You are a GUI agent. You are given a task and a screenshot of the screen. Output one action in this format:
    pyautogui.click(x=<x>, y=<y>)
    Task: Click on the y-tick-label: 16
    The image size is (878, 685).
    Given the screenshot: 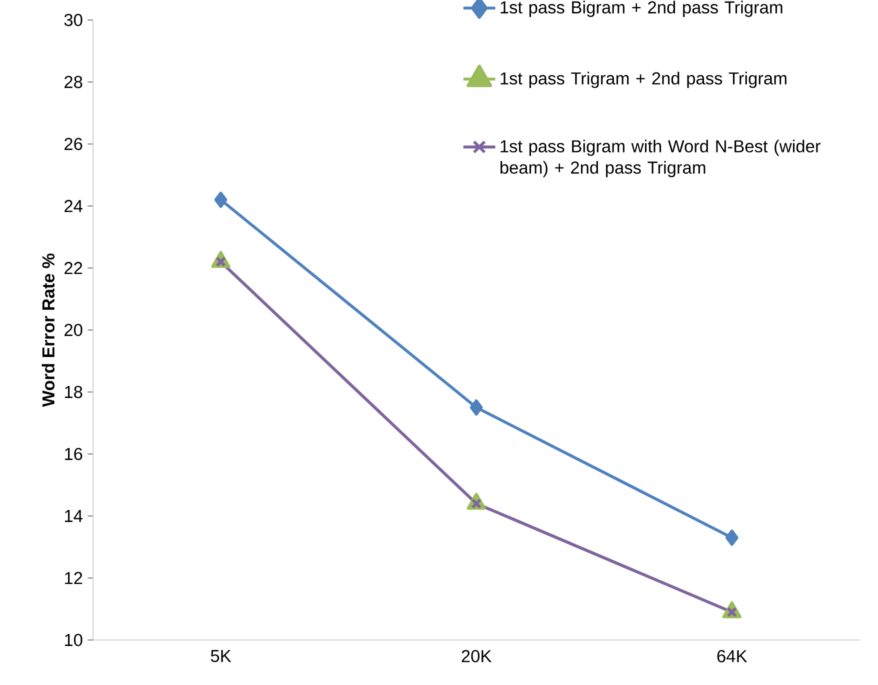 What is the action you would take?
    pyautogui.click(x=73, y=454)
    